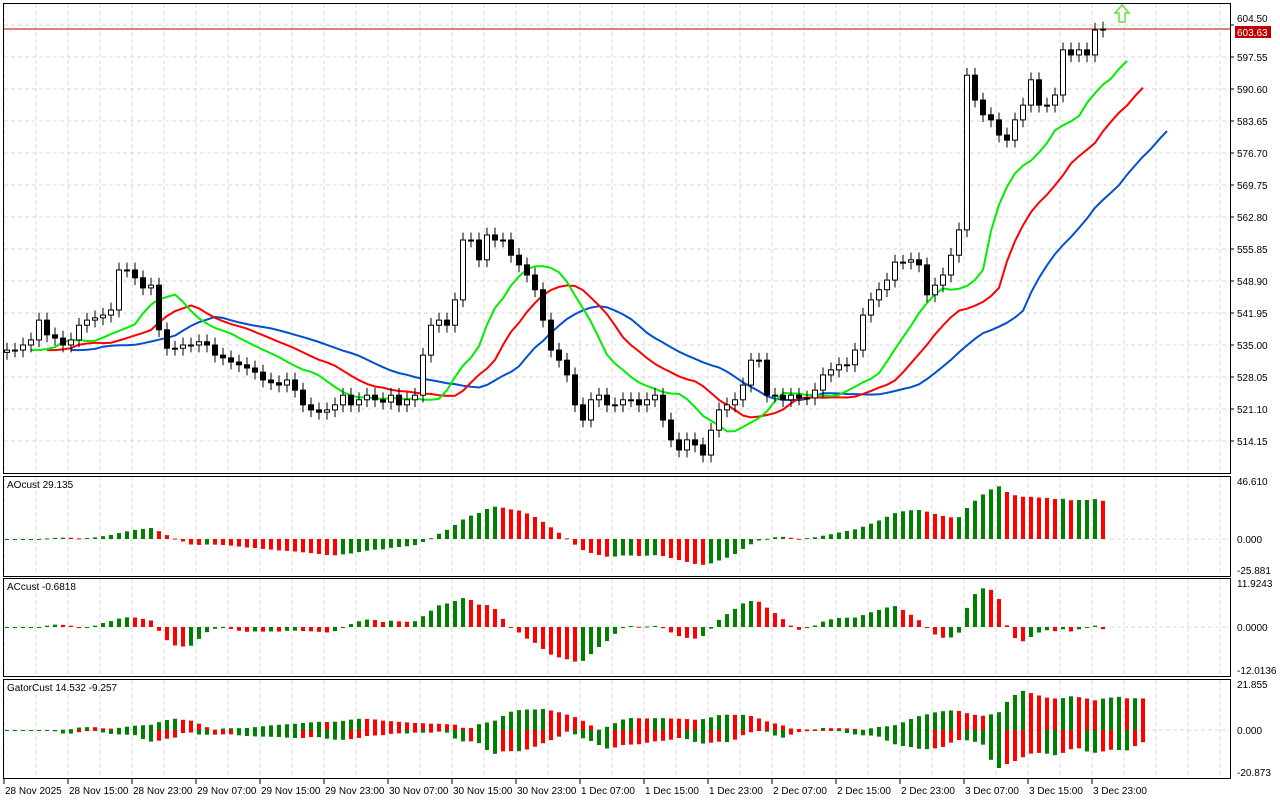 The height and width of the screenshot is (800, 1280). What do you see at coordinates (1257, 671) in the screenshot?
I see `indicator-tick-label: -12.0136` at bounding box center [1257, 671].